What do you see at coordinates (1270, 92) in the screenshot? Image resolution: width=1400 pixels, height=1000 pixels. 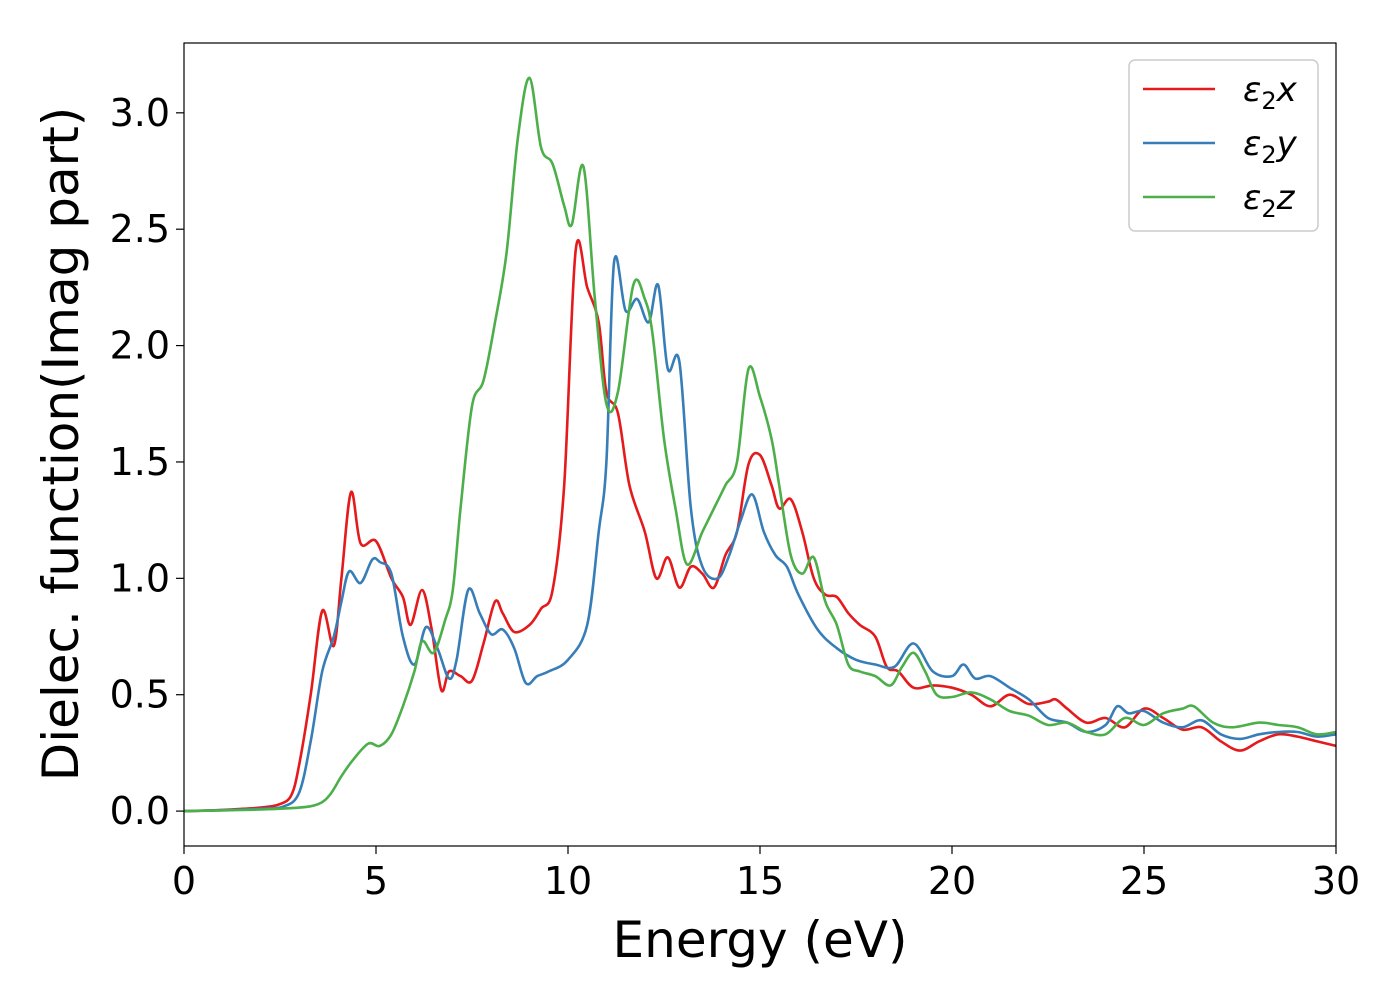 I see `legend-label-x: ε2x` at bounding box center [1270, 92].